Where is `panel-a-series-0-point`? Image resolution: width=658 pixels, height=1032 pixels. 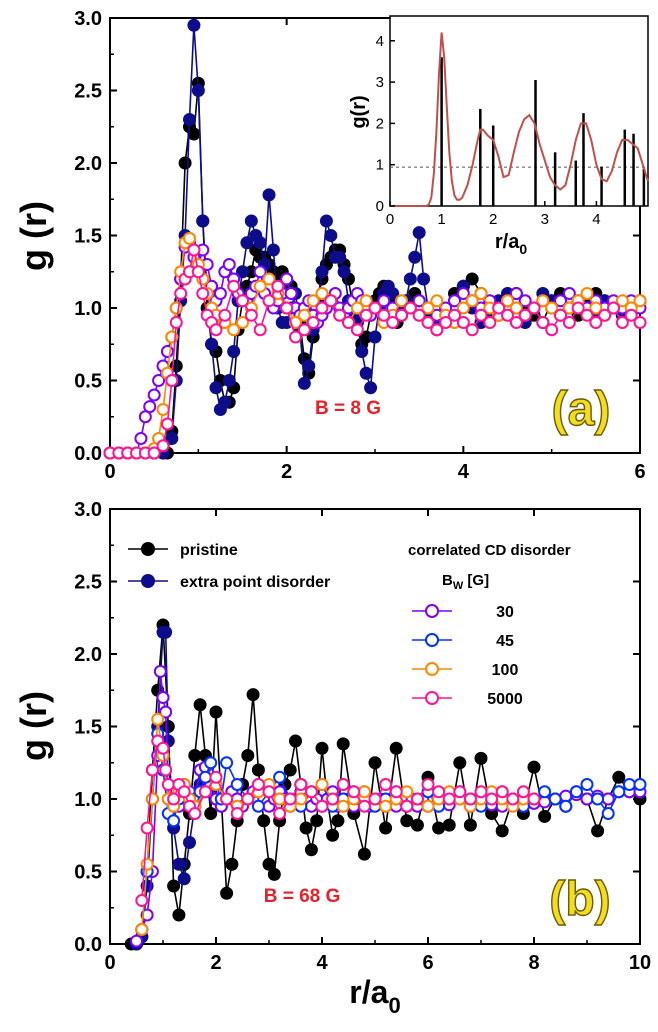
panel-a-series-0-point is located at coordinates (472, 279).